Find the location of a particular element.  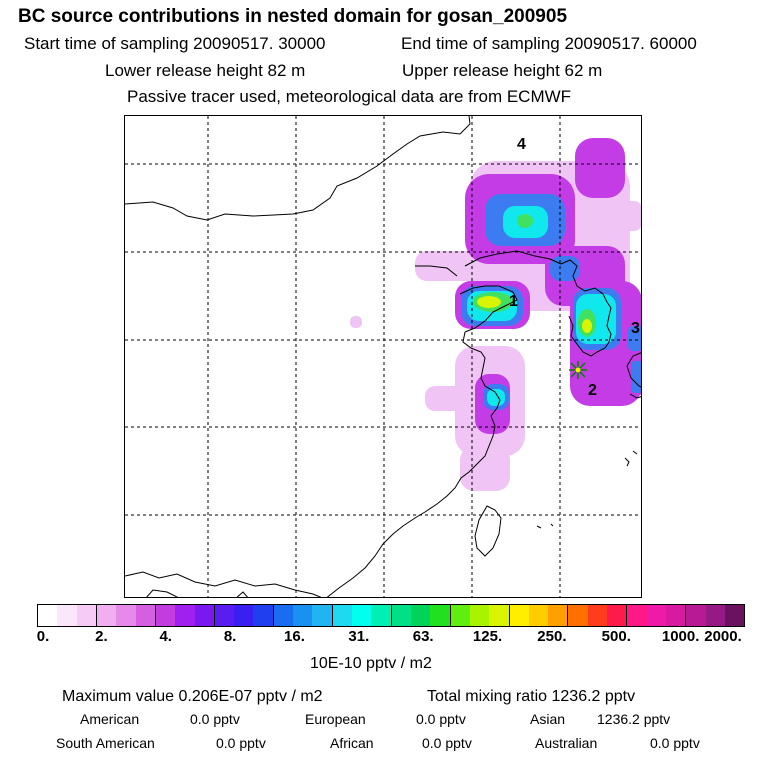

colorbar is located at coordinates (391, 615).